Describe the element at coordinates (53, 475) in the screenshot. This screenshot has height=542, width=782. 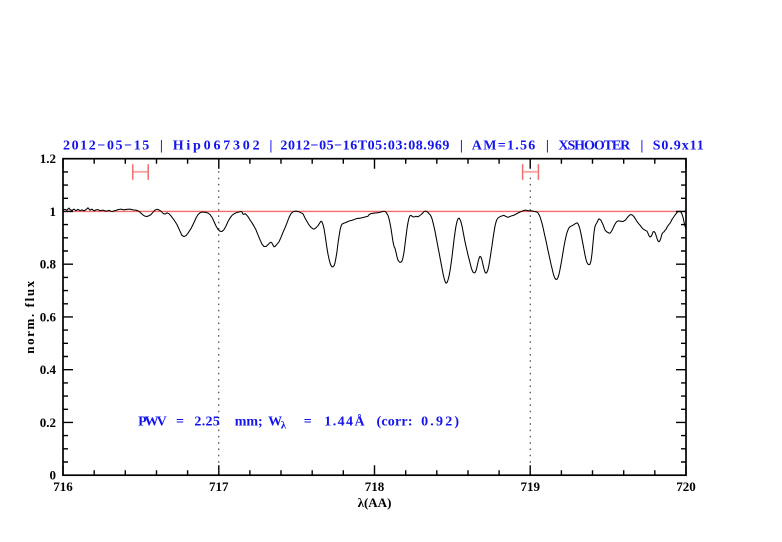
I see `svg-text: 0` at that location.